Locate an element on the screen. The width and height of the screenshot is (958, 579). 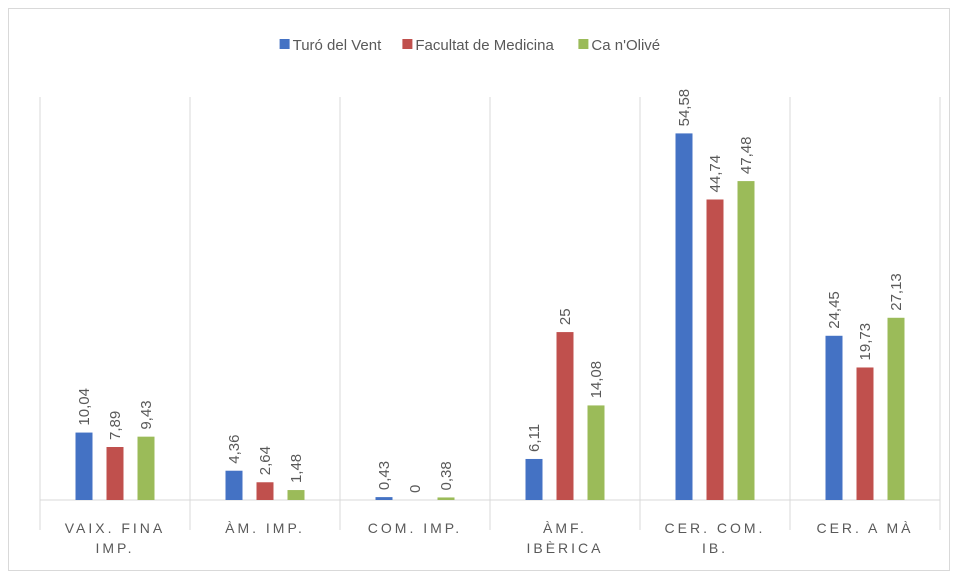
value-label: 47,48 is located at coordinates (746, 156).